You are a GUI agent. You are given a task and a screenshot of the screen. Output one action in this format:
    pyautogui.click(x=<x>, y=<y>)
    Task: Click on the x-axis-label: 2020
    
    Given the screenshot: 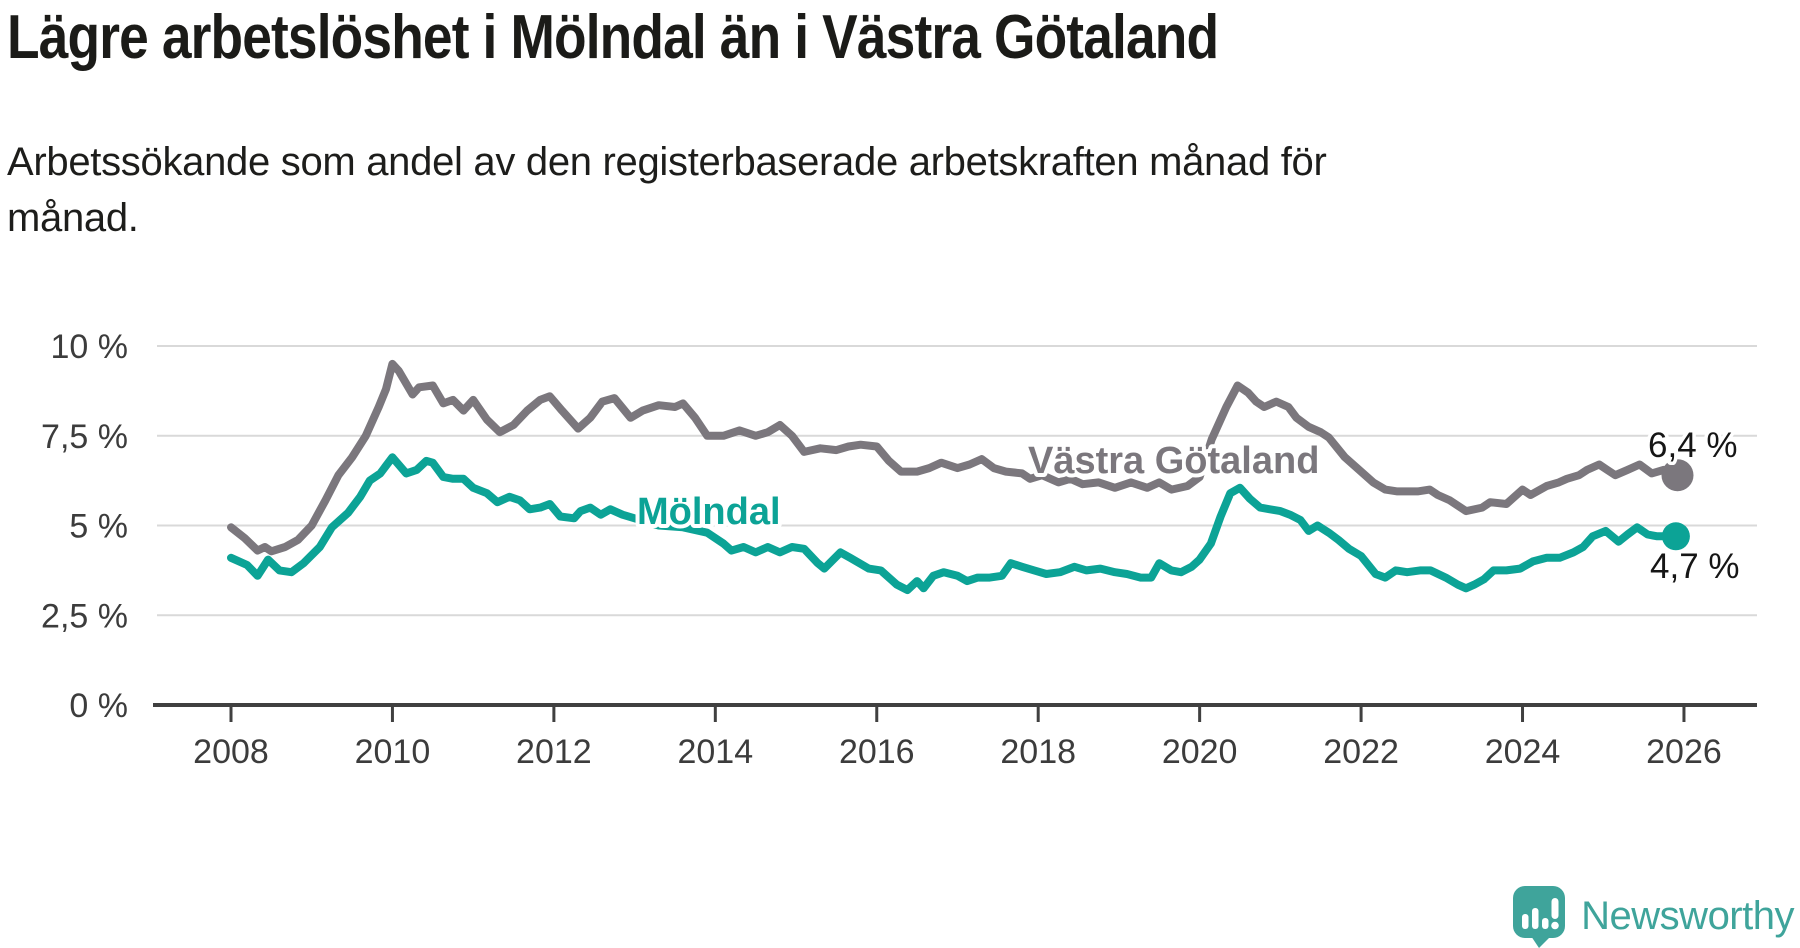 What is the action you would take?
    pyautogui.click(x=1200, y=752)
    